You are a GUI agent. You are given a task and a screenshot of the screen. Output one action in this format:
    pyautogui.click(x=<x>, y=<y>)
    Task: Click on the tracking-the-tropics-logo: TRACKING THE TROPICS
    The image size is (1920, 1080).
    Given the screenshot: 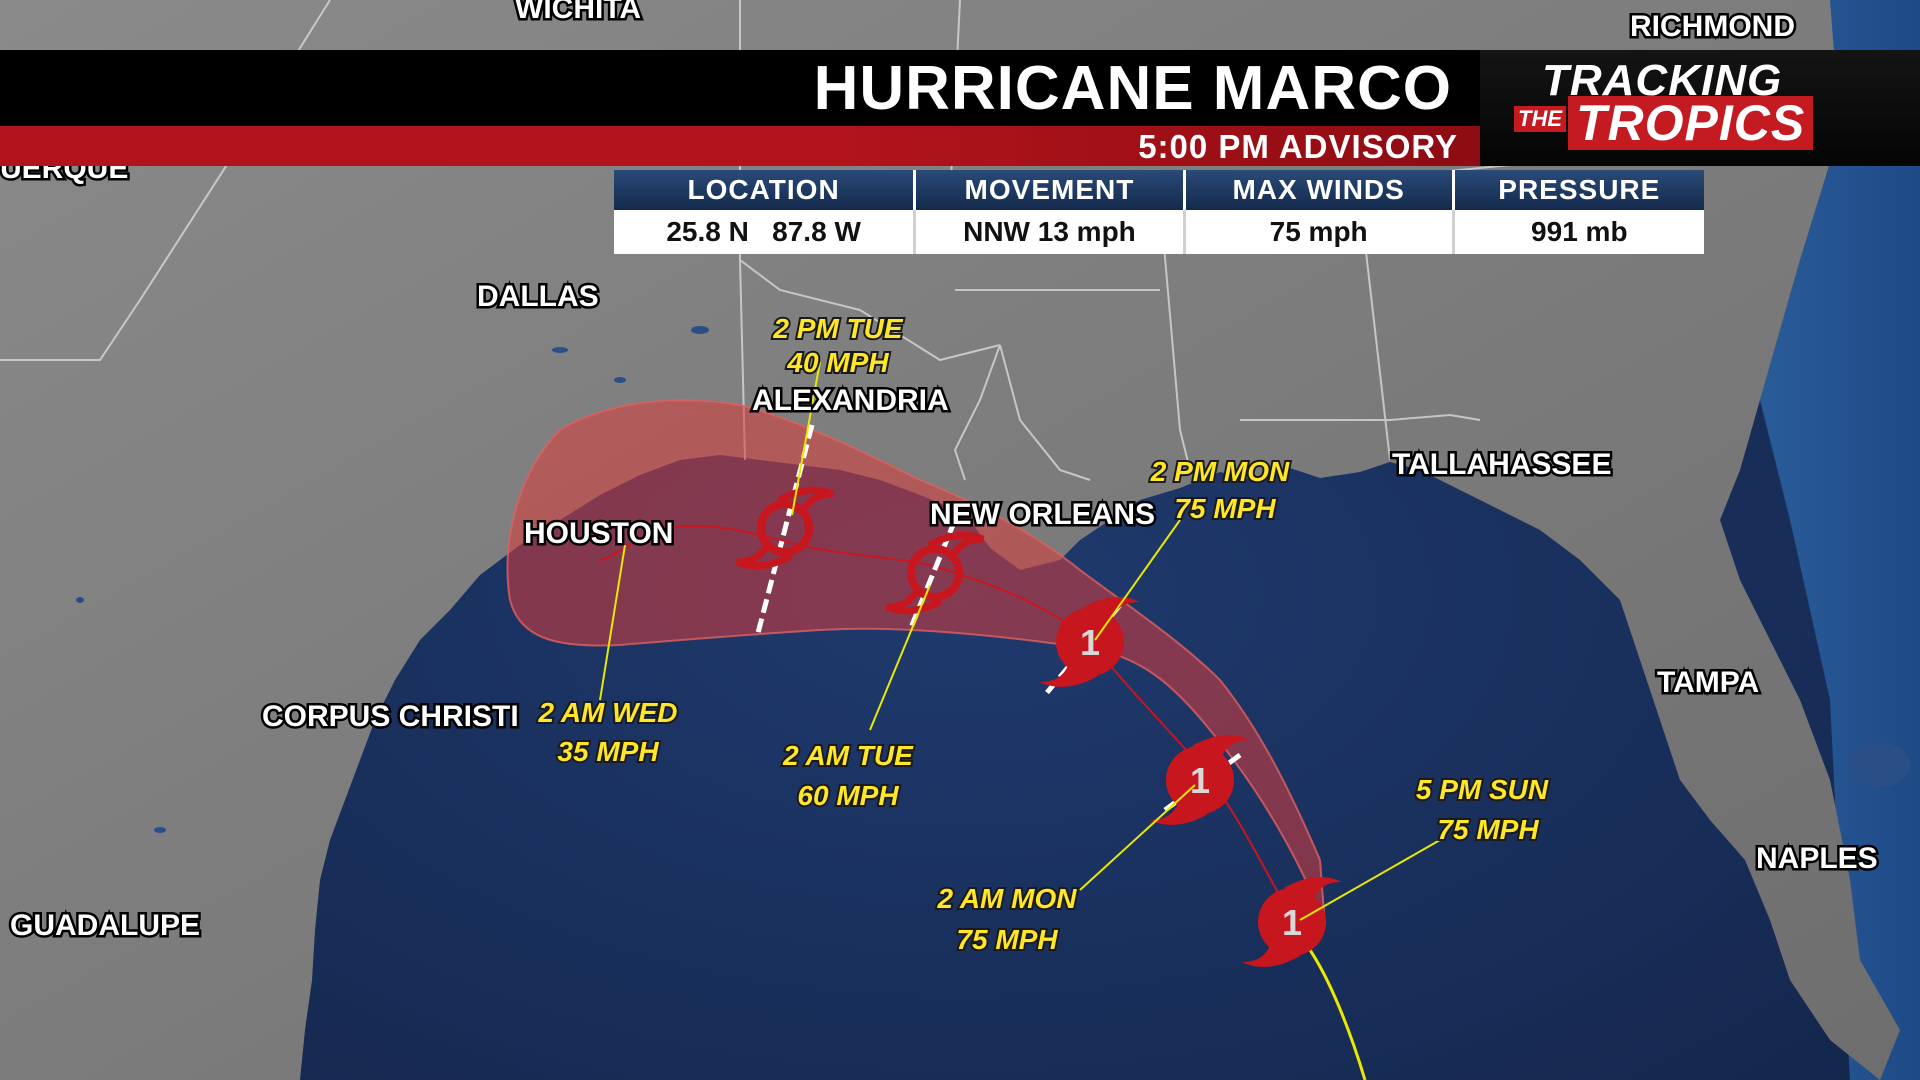 What is the action you would take?
    pyautogui.click(x=1700, y=108)
    